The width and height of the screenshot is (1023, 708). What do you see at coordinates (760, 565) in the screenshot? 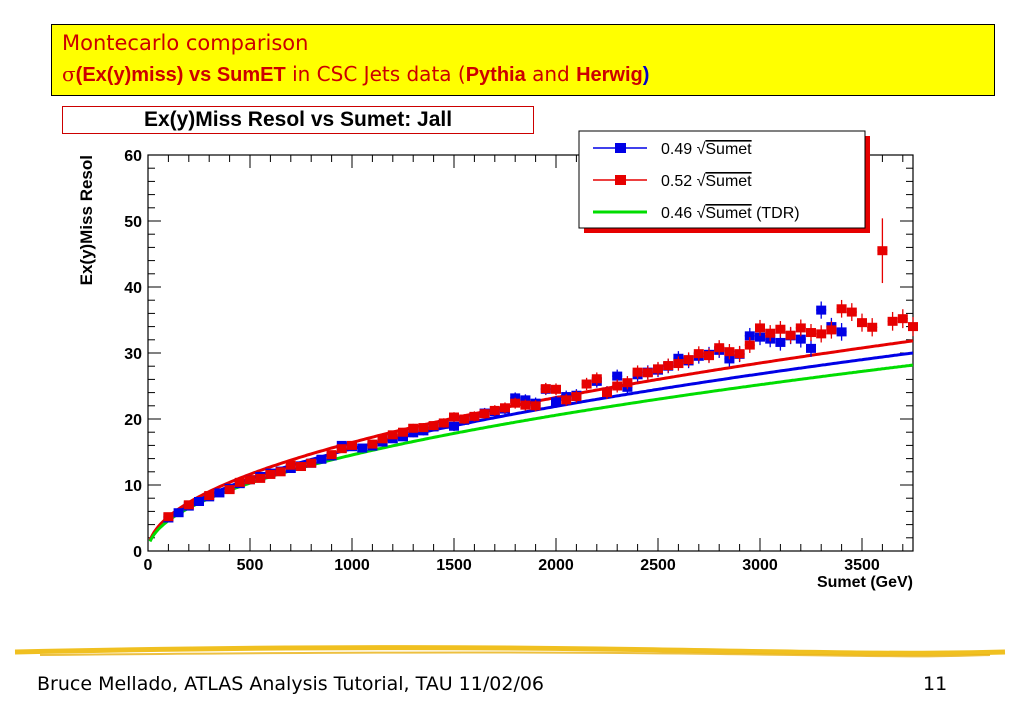
I see `x-tick-label: 3000` at bounding box center [760, 565].